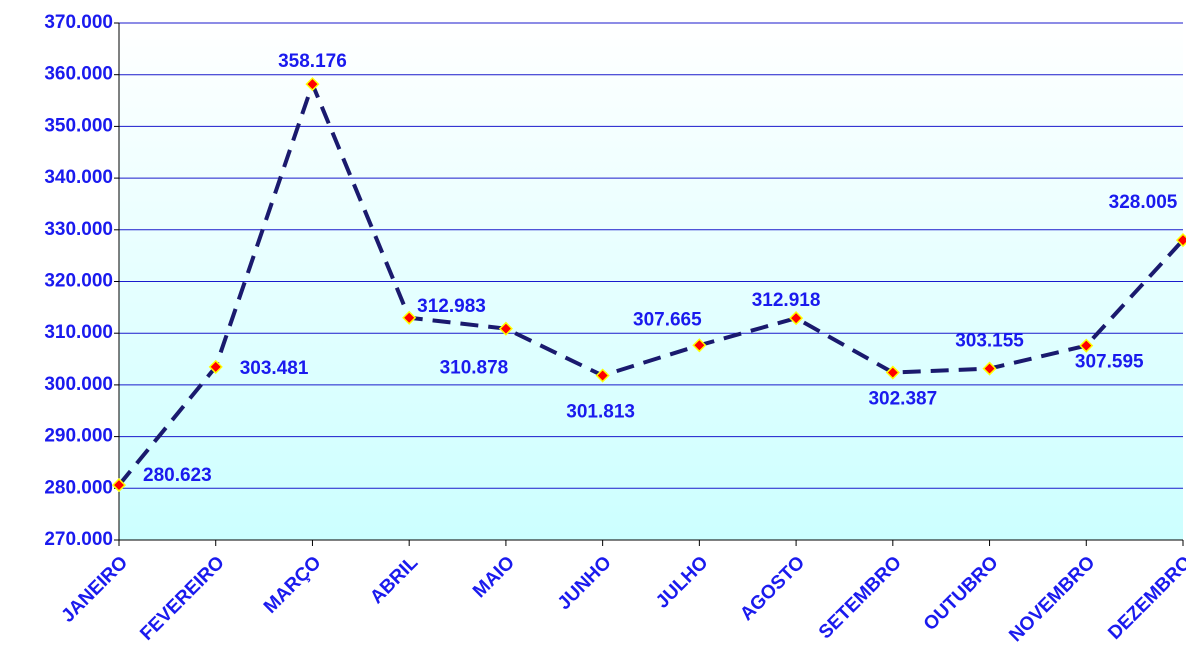  I want to click on data-label: 307.665, so click(667, 319).